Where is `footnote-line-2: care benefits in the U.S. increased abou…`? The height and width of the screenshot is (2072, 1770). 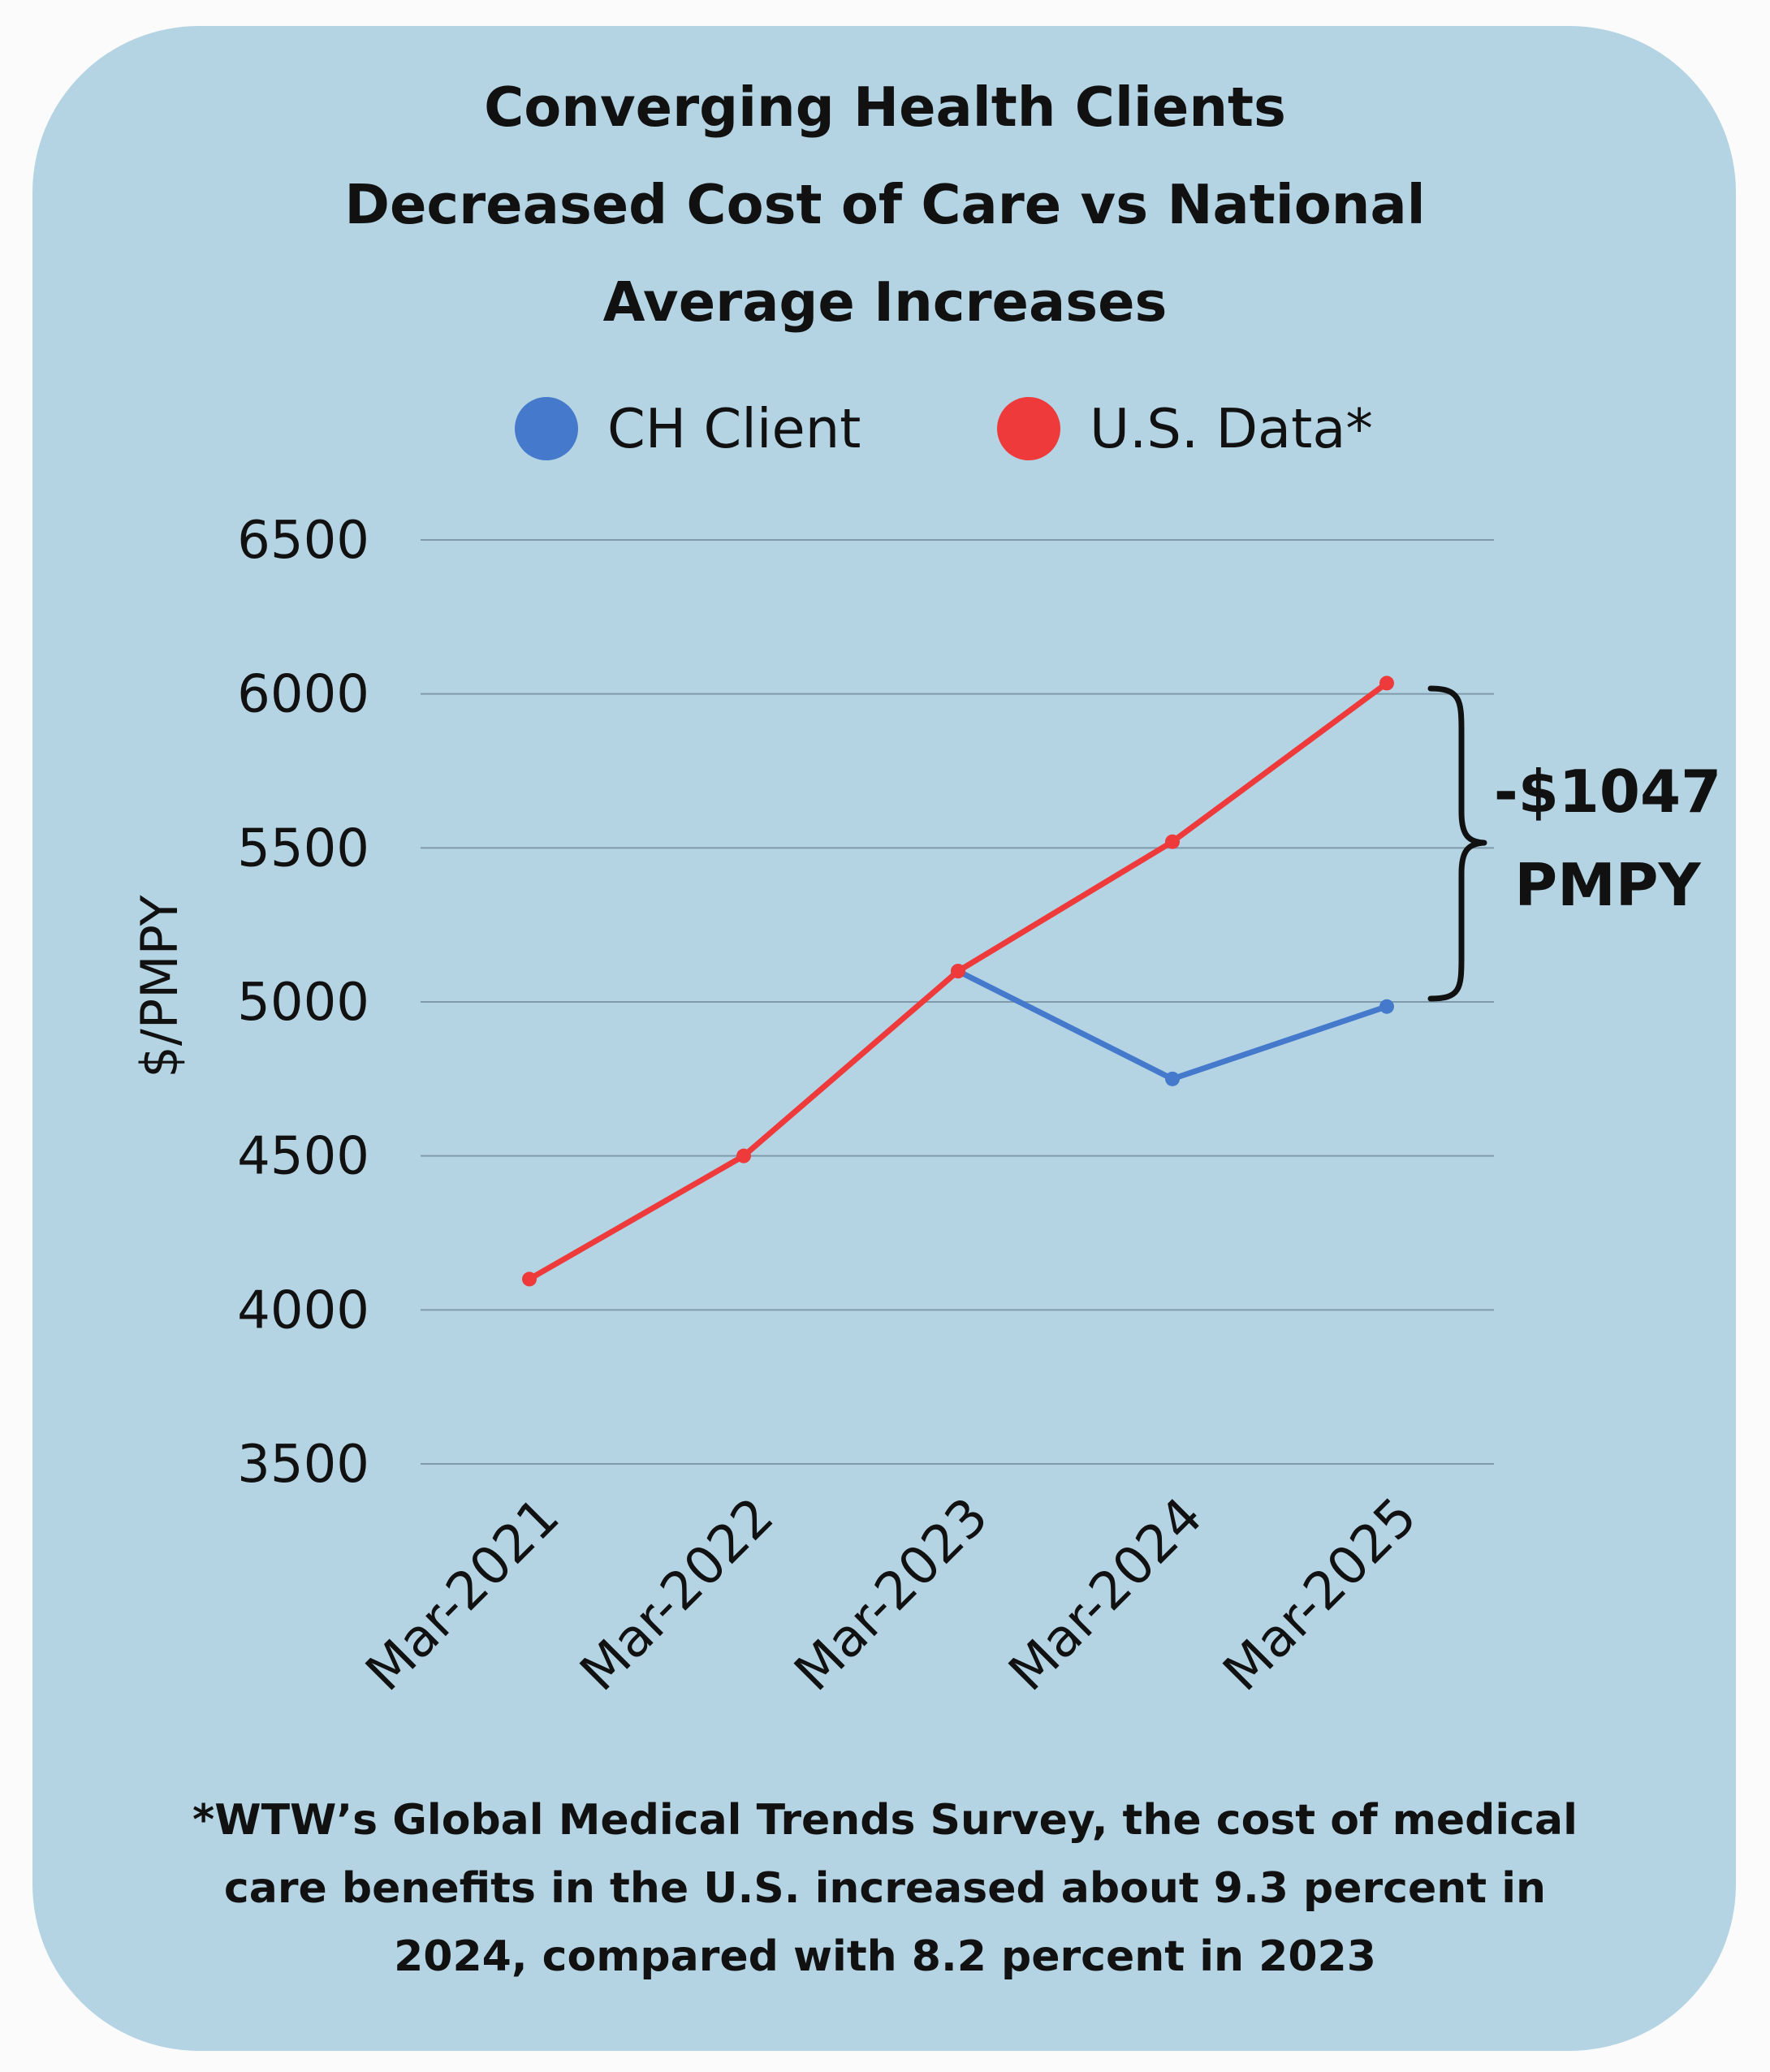
footnote-line-2: care benefits in the U.S. increased abou… is located at coordinates (885, 1889).